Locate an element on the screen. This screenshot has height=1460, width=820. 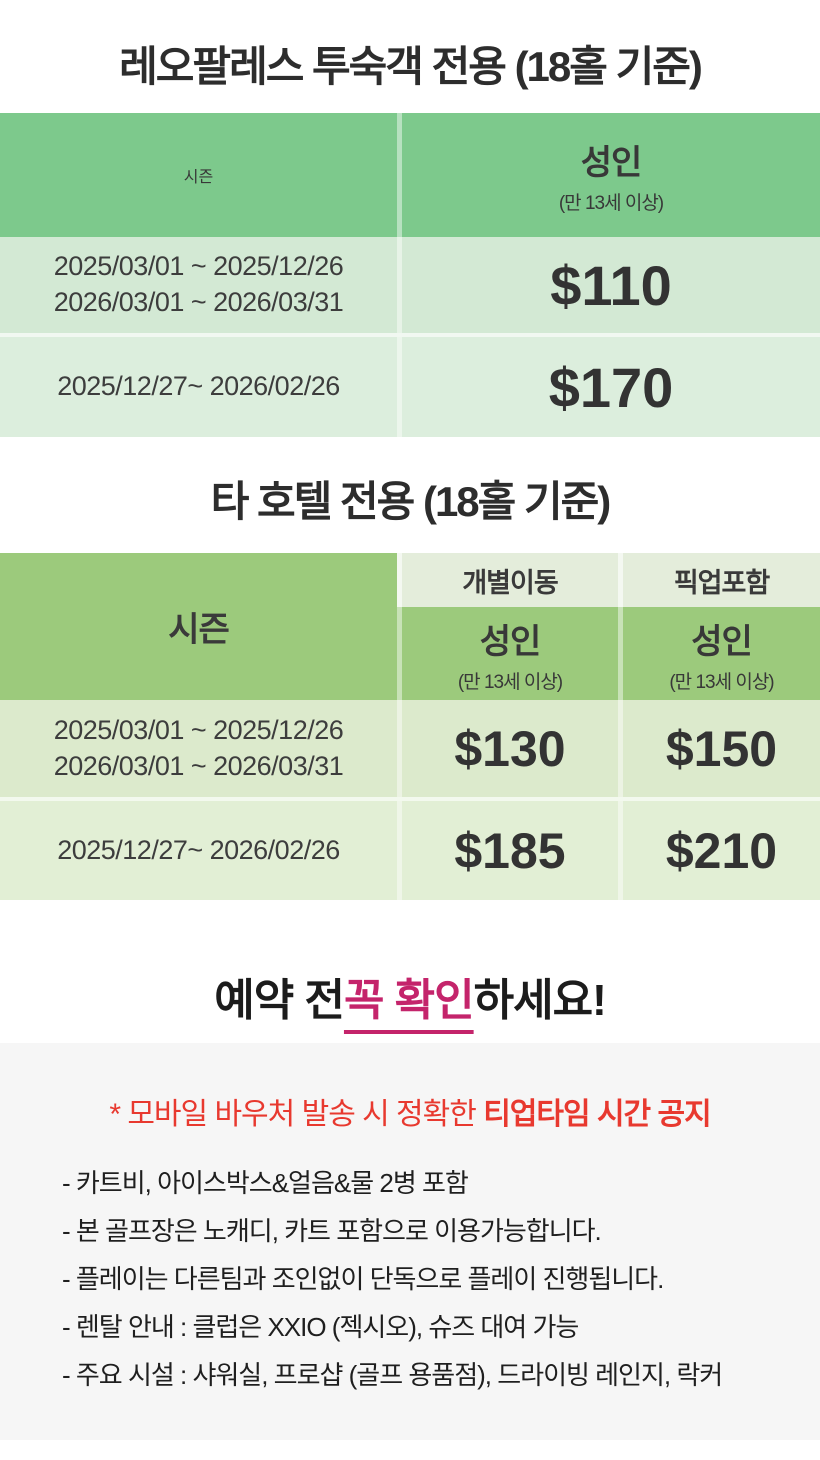
voucher-note-bold: 티업타임 시간 공지 is located at coordinates (597, 1114).